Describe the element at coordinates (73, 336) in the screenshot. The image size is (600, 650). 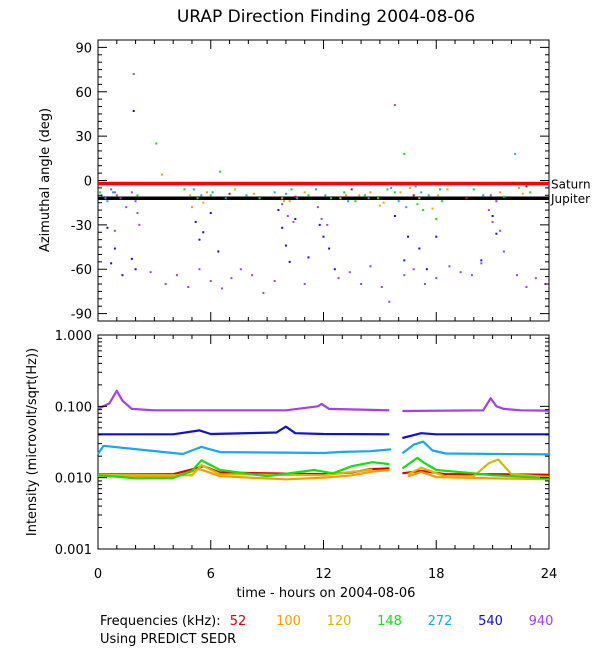
I see `y-tick-label: 1.000` at that location.